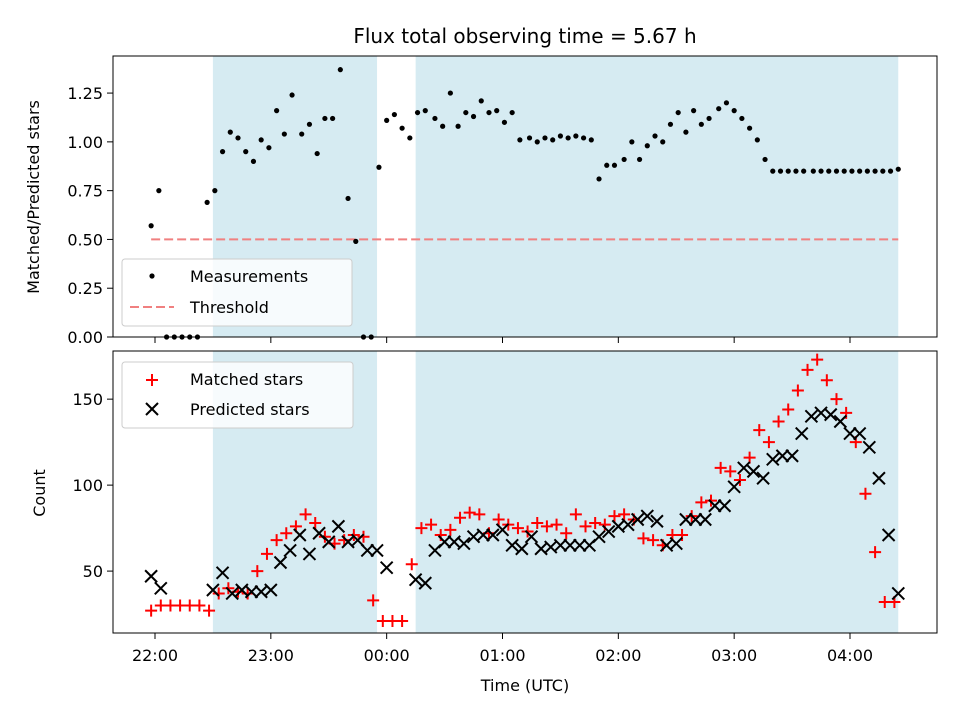 Image resolution: width=960 pixels, height=724 pixels. What do you see at coordinates (85, 288) in the screenshot?
I see `top-y-tick-label: 0.25` at bounding box center [85, 288].